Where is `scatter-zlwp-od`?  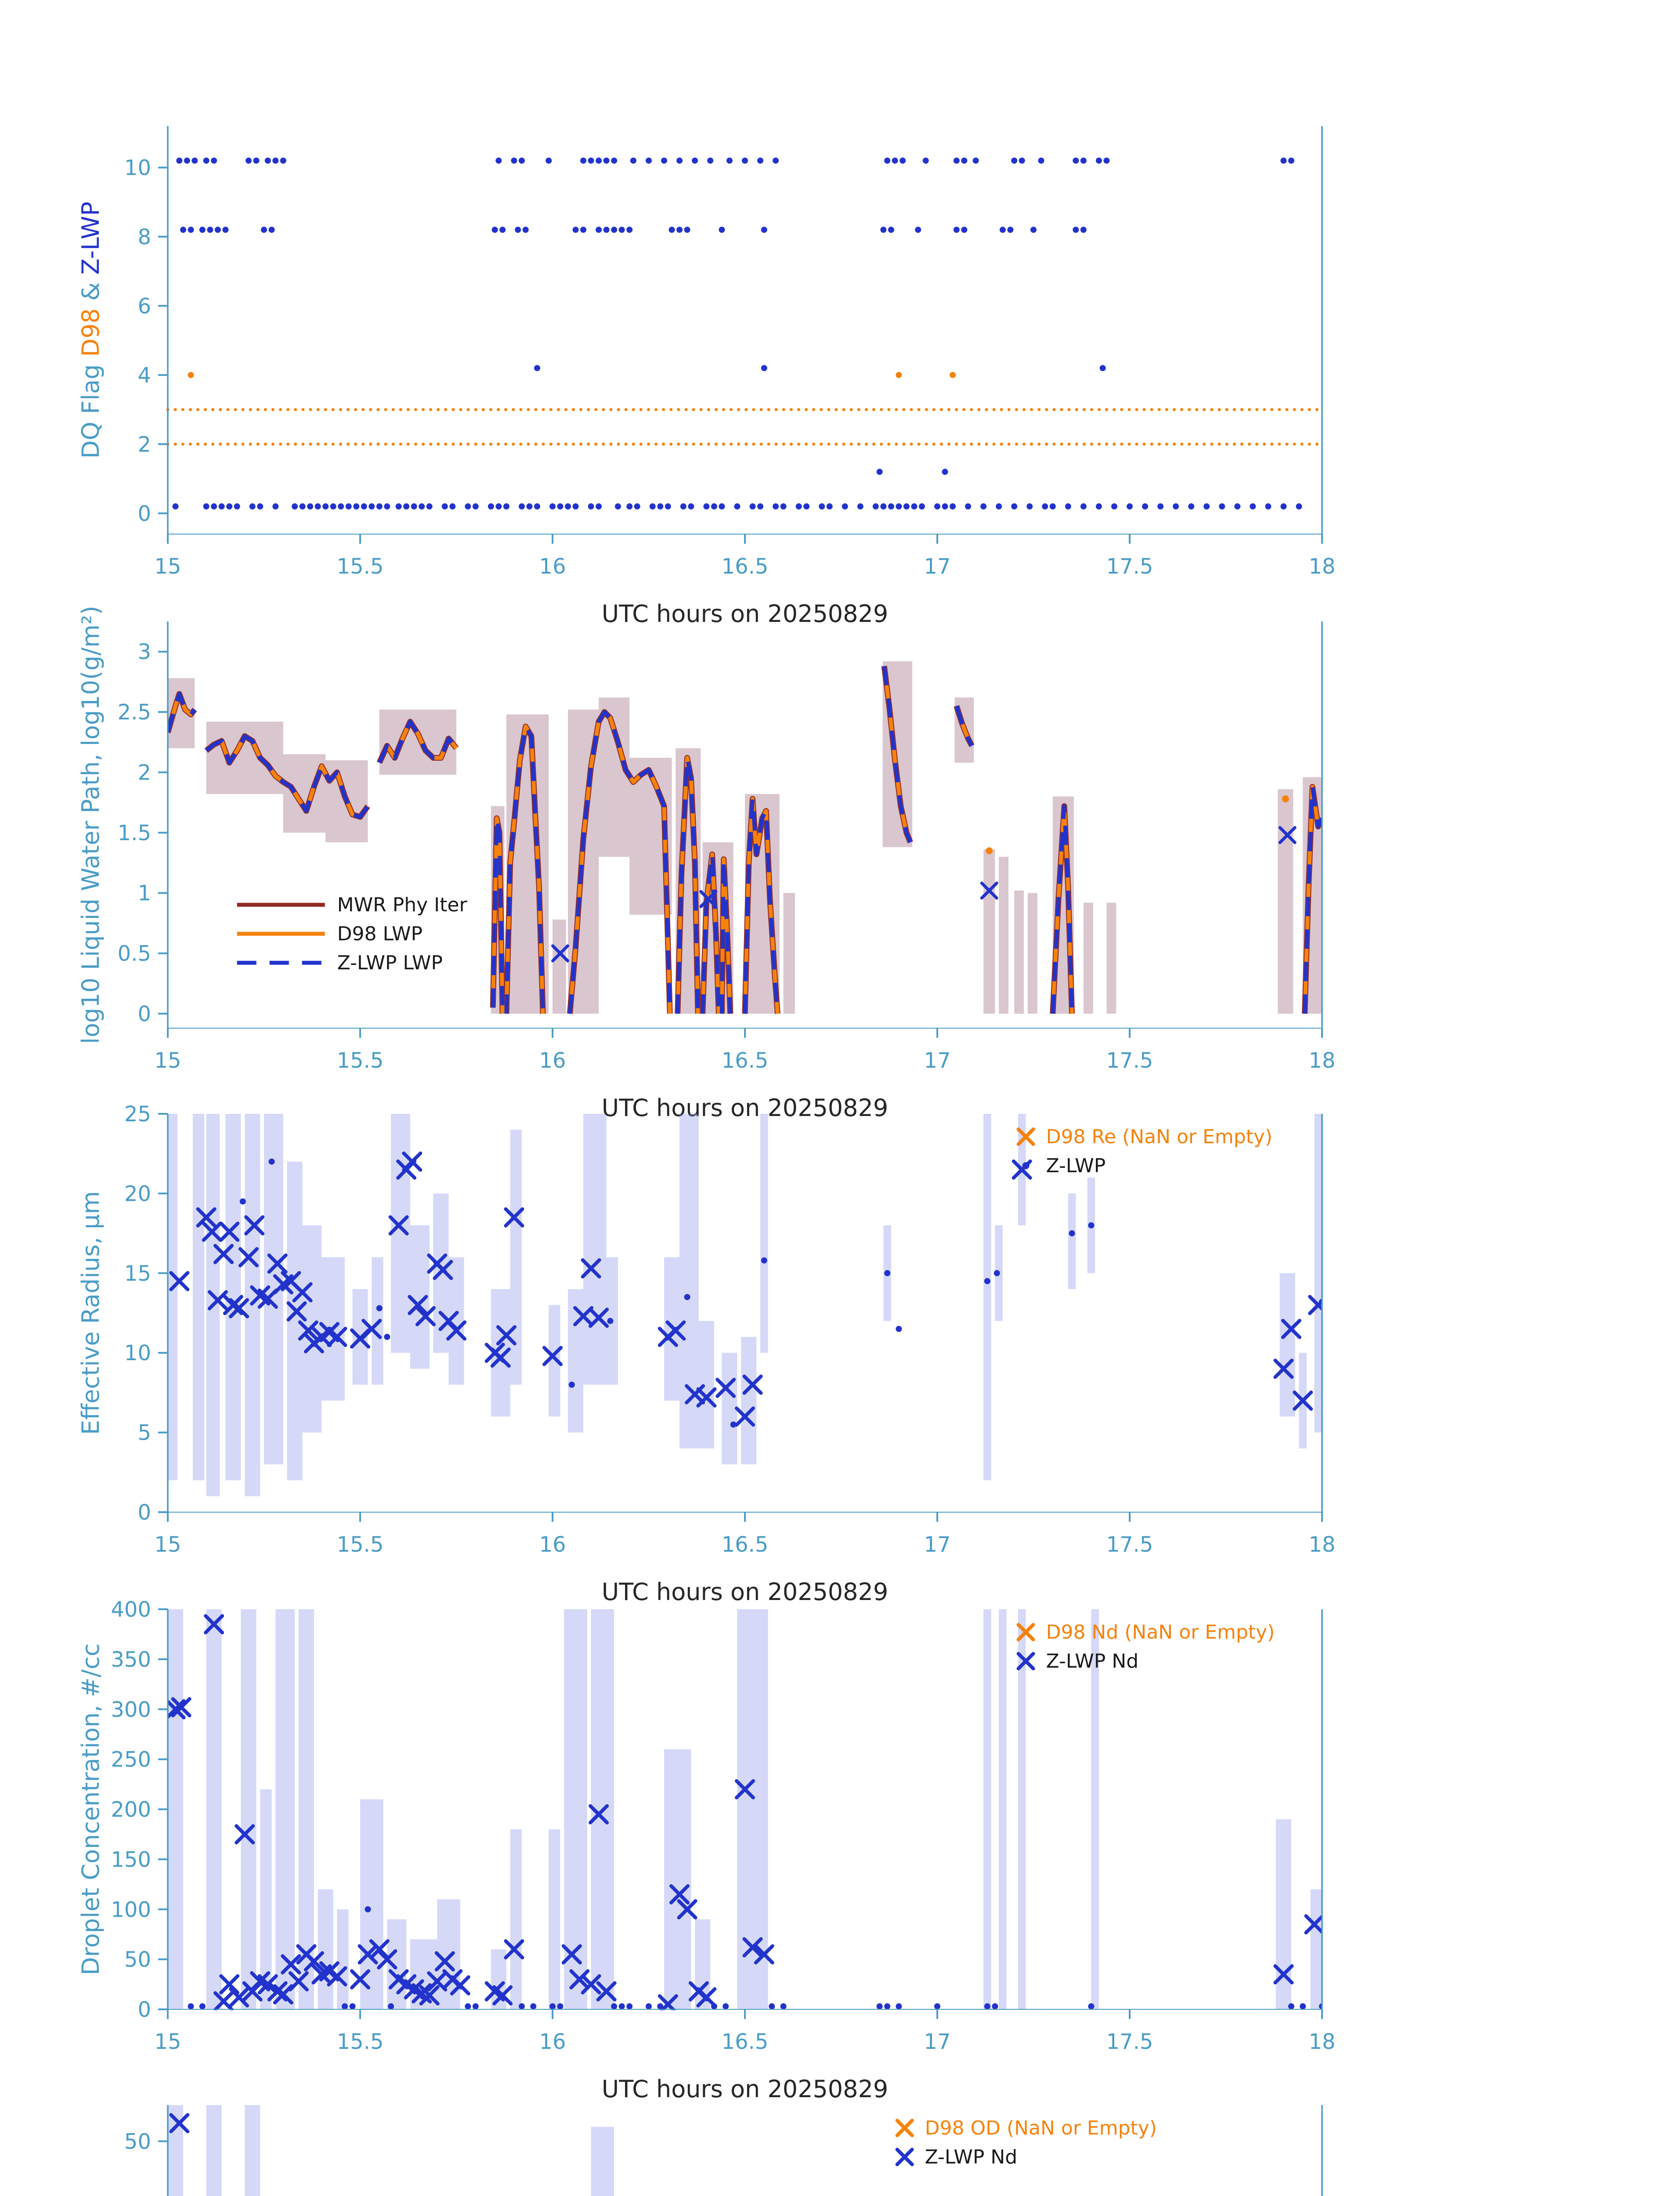 scatter-zlwp-od is located at coordinates (179, 2123).